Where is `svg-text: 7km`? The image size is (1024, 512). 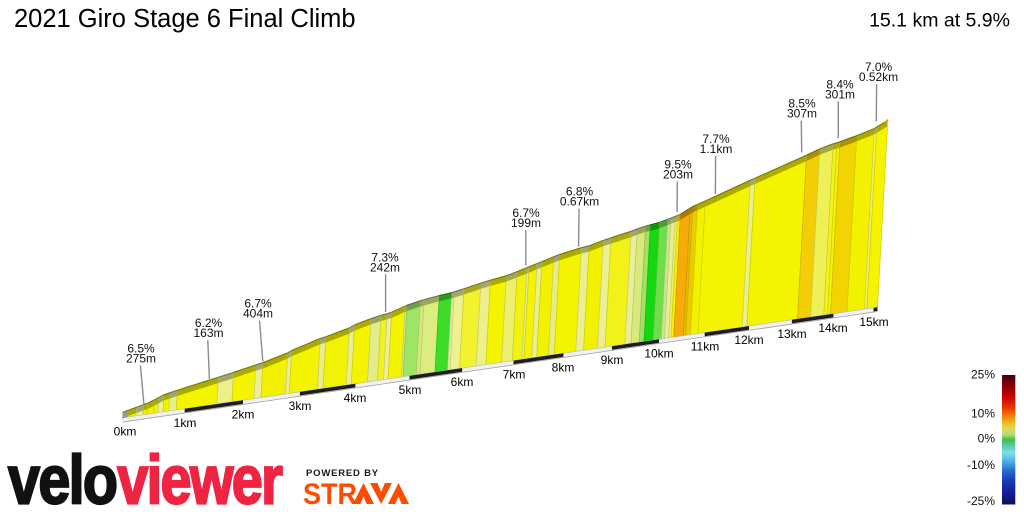 svg-text: 7km is located at coordinates (514, 375).